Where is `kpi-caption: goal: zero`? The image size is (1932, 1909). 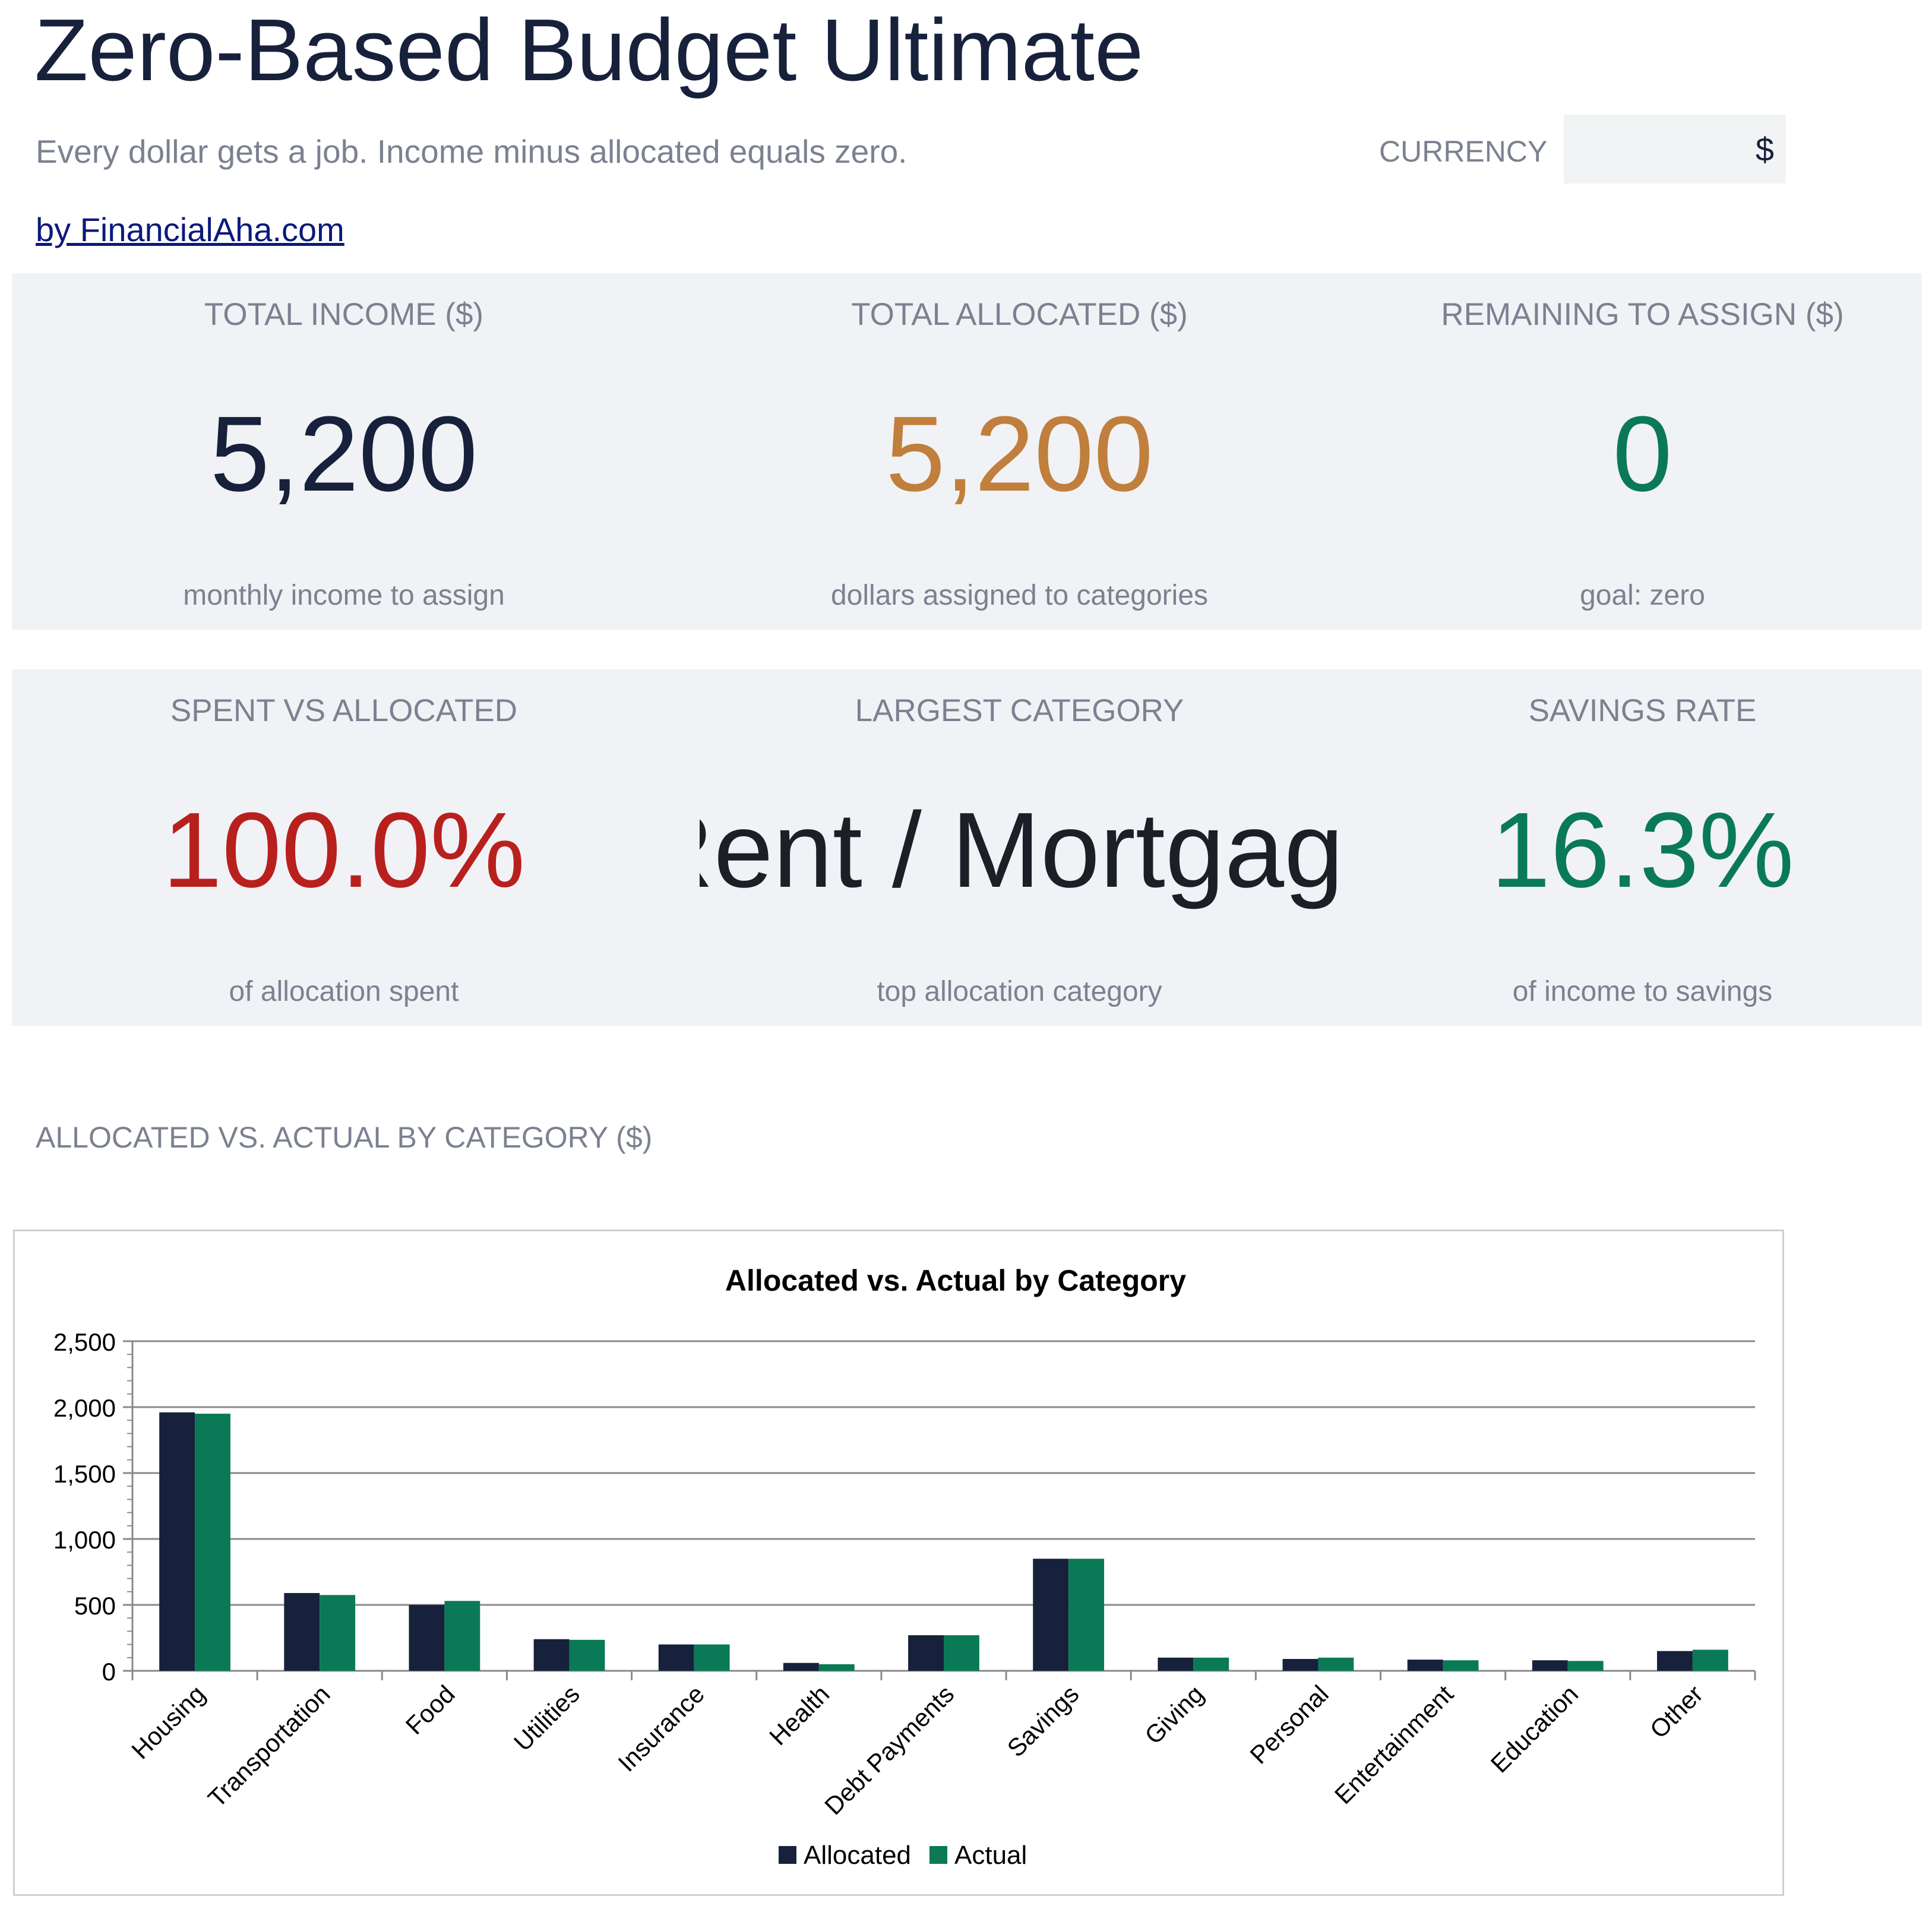
kpi-caption: goal: zero is located at coordinates (1642, 595).